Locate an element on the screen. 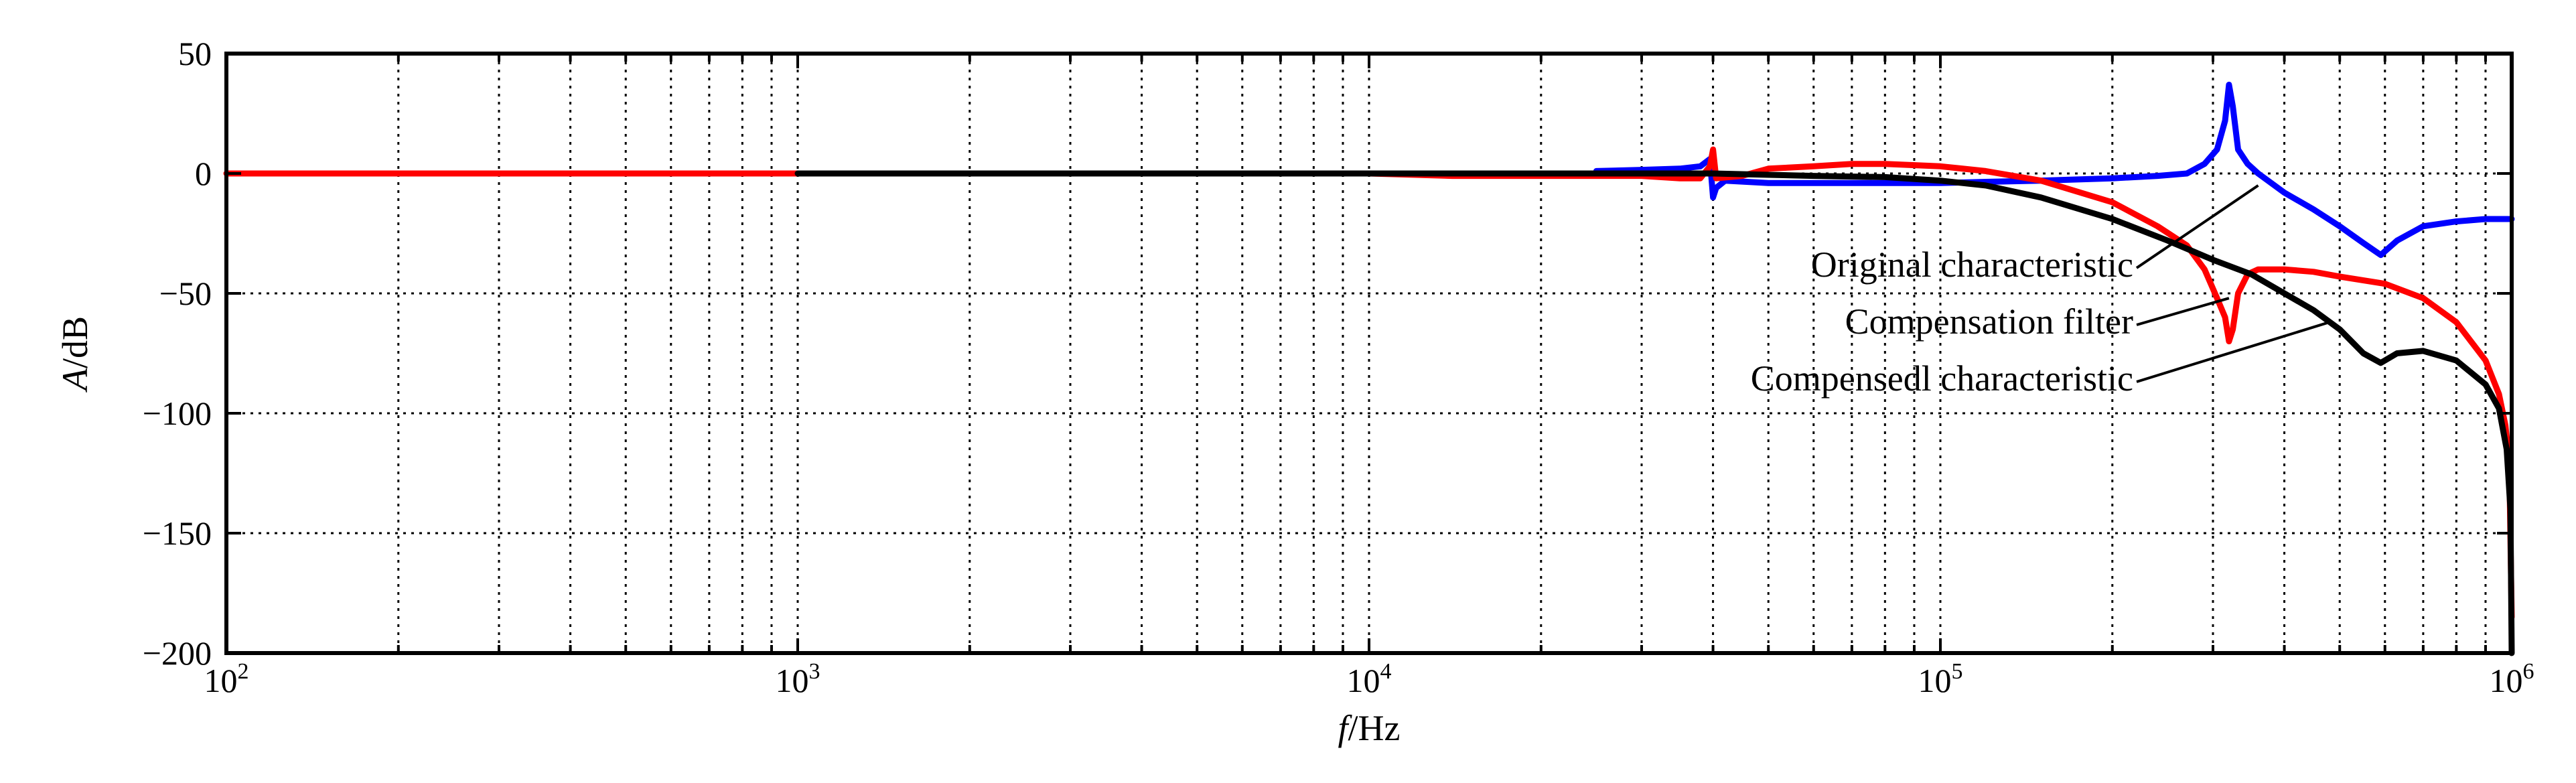 The width and height of the screenshot is (2576, 783). annotation-compensation-filter: Compensation filter is located at coordinates (1989, 321).